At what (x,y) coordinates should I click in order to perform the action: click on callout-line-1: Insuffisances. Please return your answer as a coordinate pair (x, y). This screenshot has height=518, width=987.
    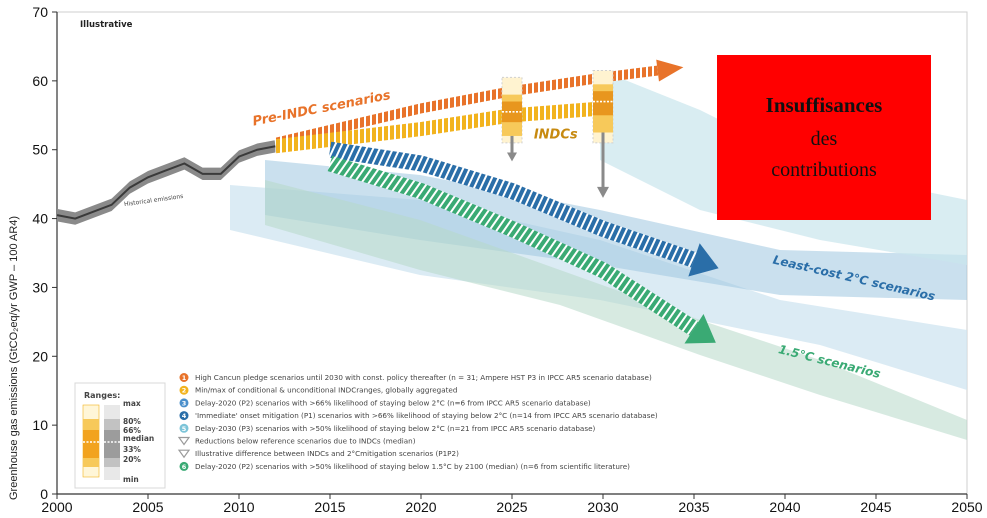
    Looking at the image, I should click on (824, 105).